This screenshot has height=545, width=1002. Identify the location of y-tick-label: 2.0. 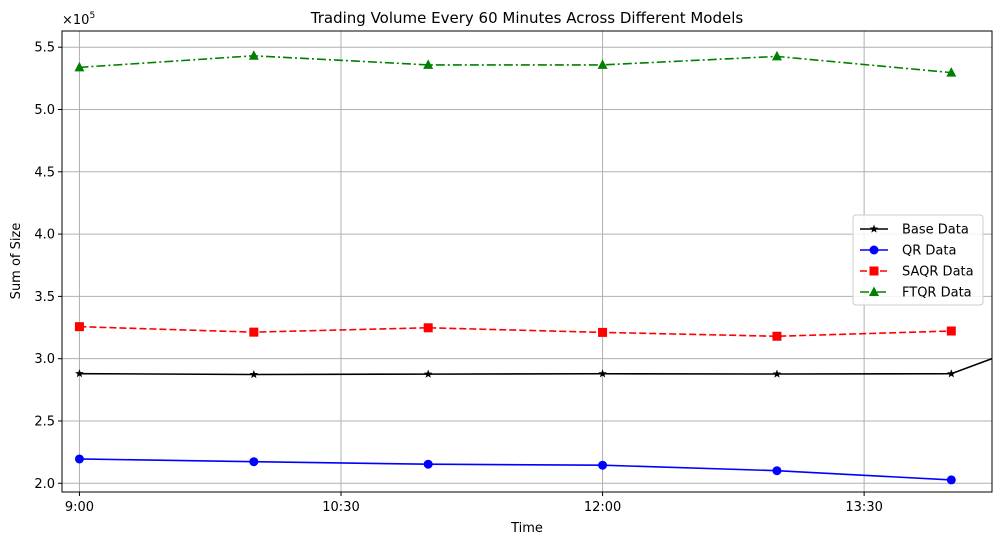
(44, 484).